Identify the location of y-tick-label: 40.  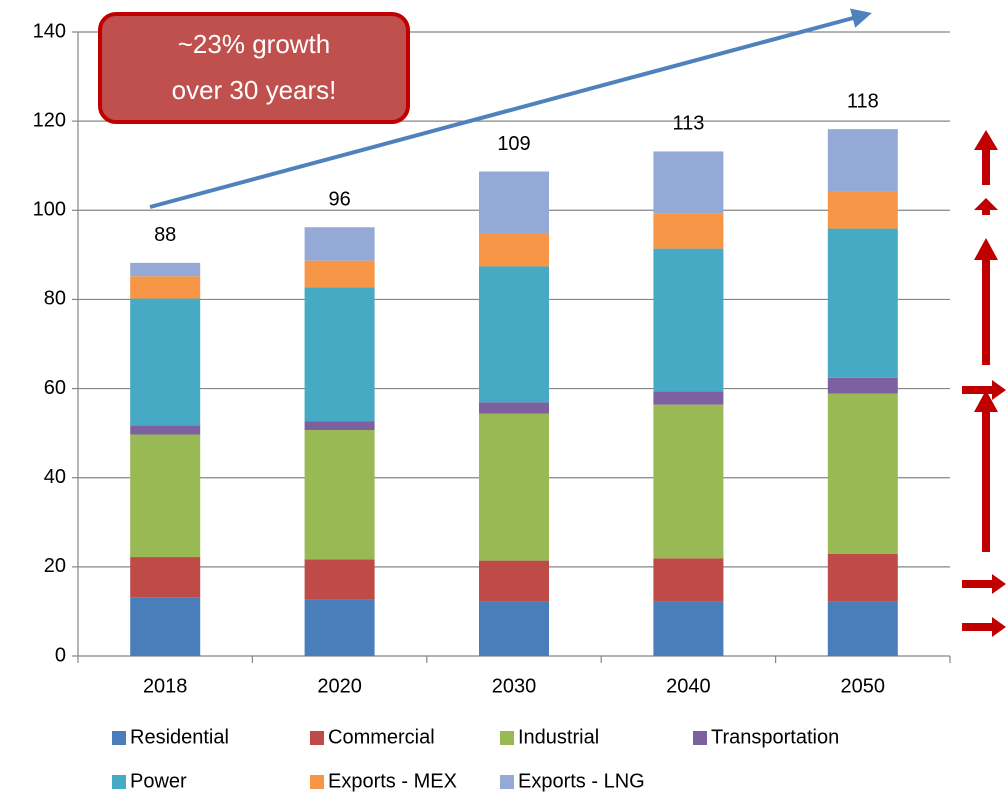
(55, 477).